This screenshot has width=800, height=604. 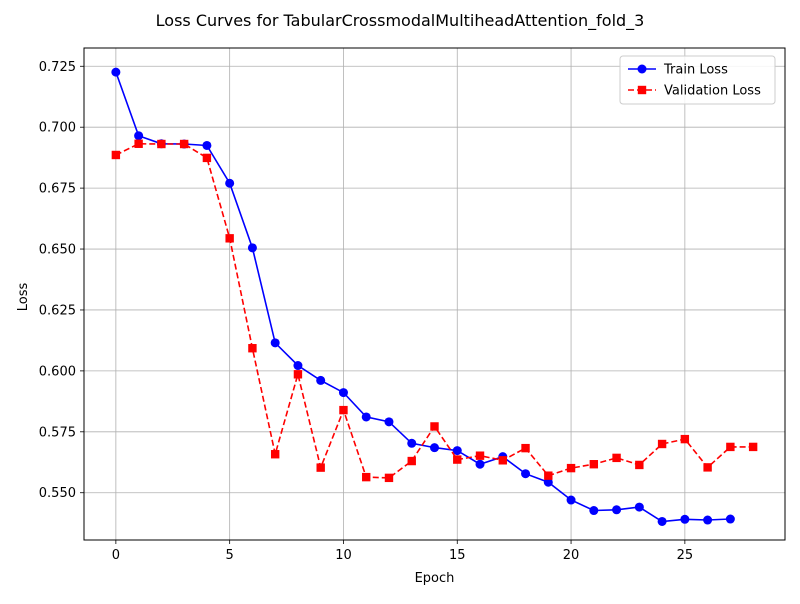 I want to click on x-axis-label: Epoch, so click(x=435, y=578).